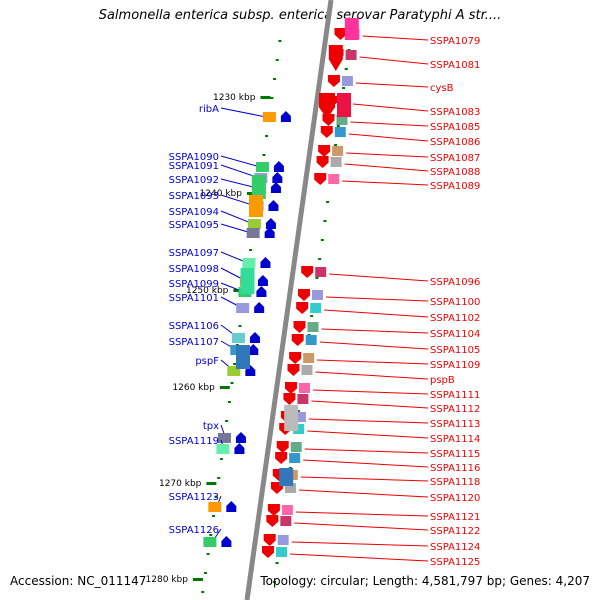 Image resolution: width=600 pixels, height=600 pixels. I want to click on gene-label-left: SSPA1101, so click(194, 298).